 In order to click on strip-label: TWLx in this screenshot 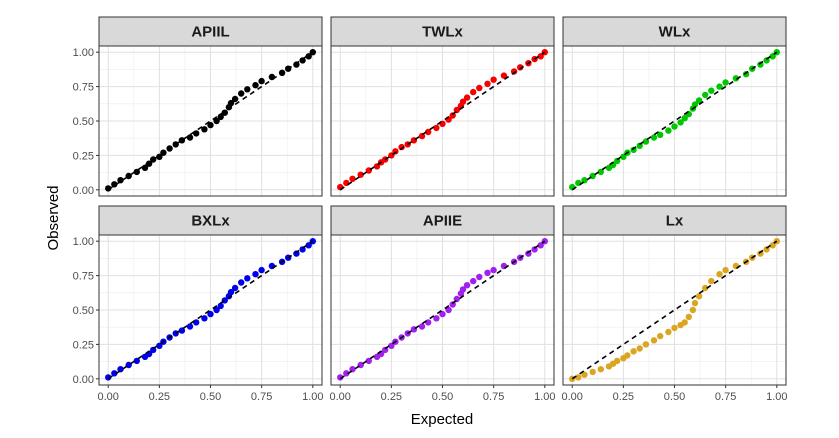, I will do `click(442, 32)`.